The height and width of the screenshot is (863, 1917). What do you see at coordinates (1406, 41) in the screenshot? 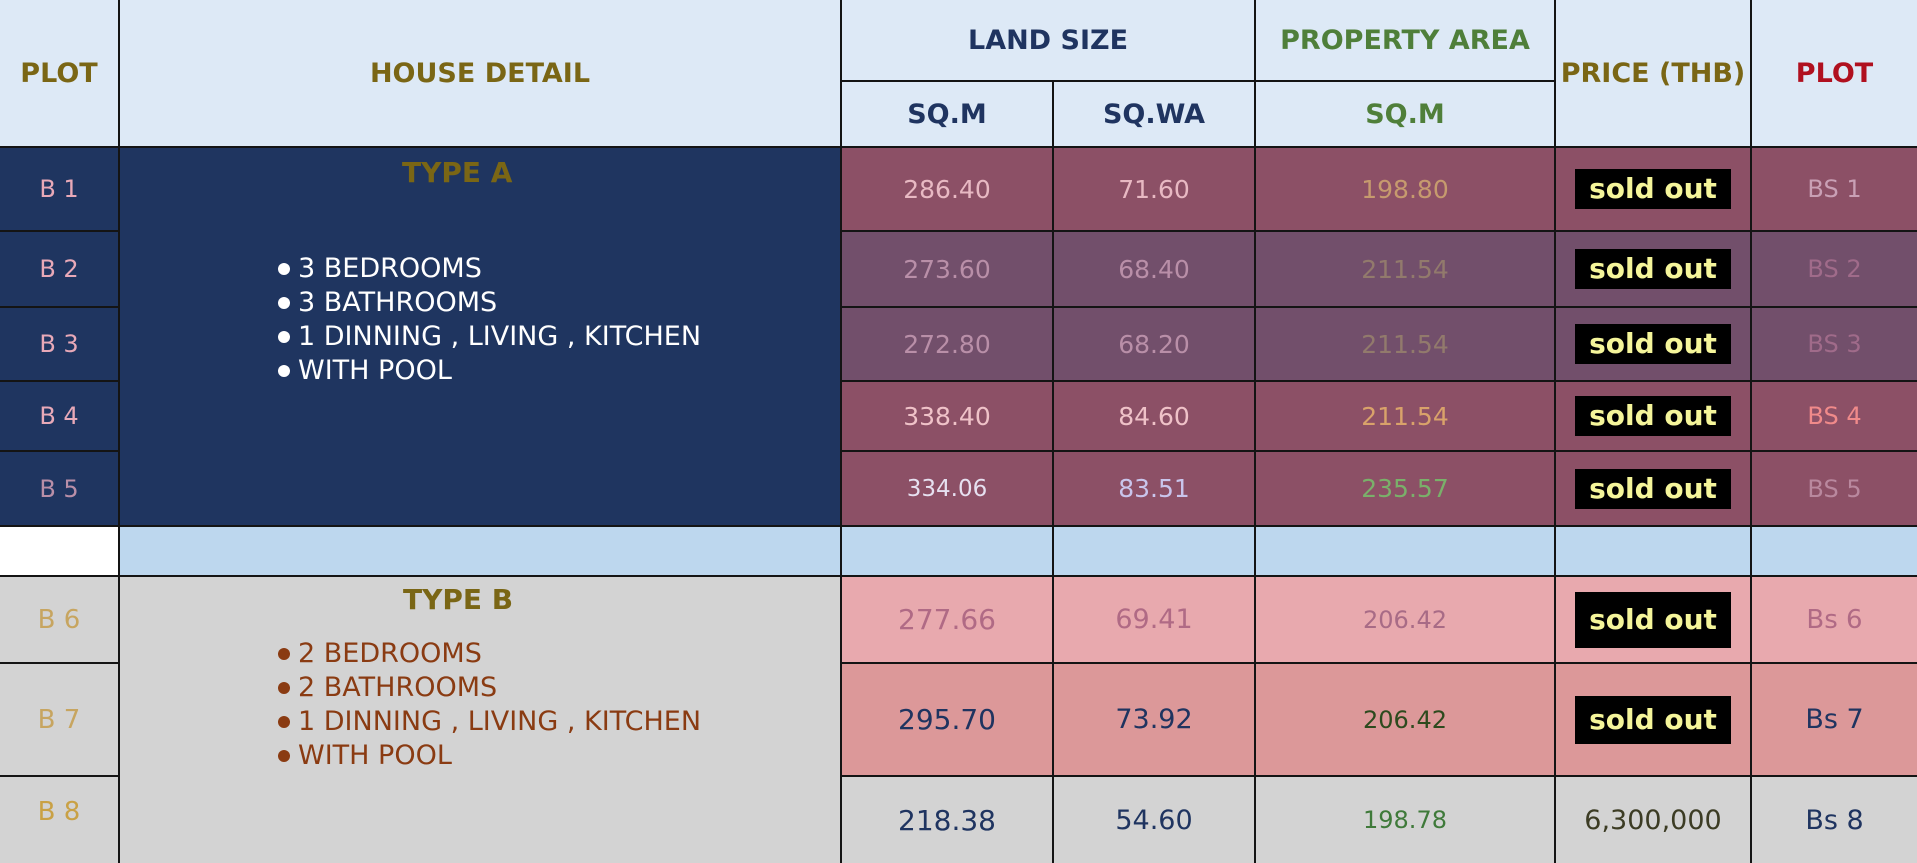
I see `header-property-area: PROPERTY AREA` at bounding box center [1406, 41].